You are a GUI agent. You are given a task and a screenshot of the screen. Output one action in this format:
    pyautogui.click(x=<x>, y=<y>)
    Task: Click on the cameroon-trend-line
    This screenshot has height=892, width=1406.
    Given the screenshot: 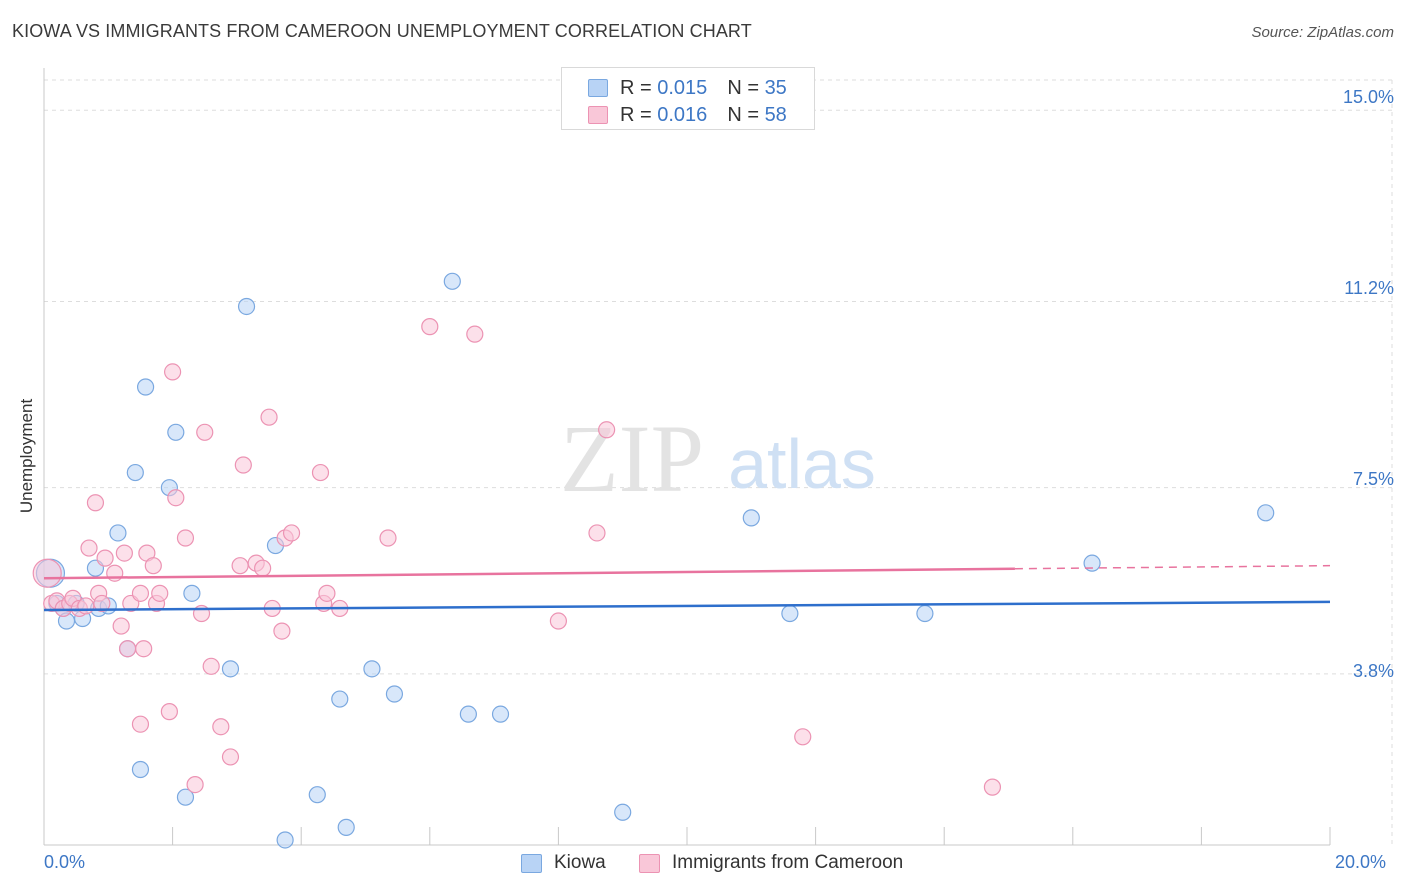 What is the action you would take?
    pyautogui.click(x=529, y=573)
    